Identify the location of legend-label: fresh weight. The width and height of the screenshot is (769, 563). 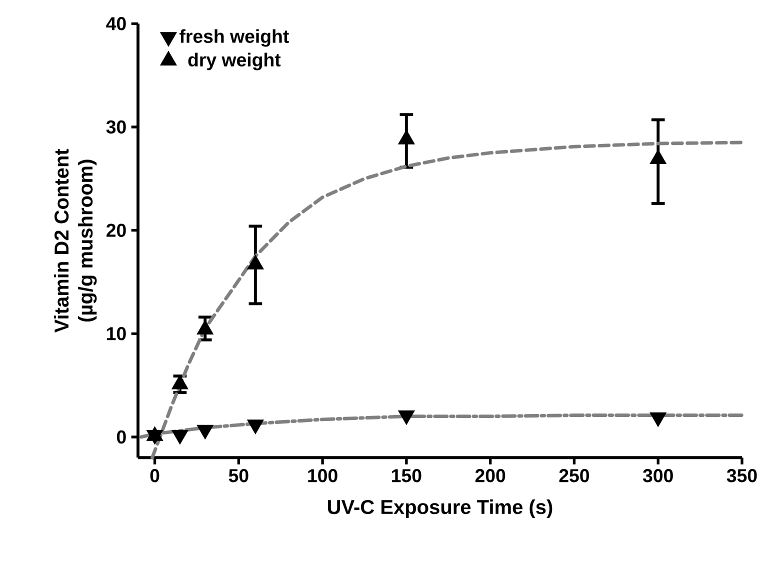
(234, 38).